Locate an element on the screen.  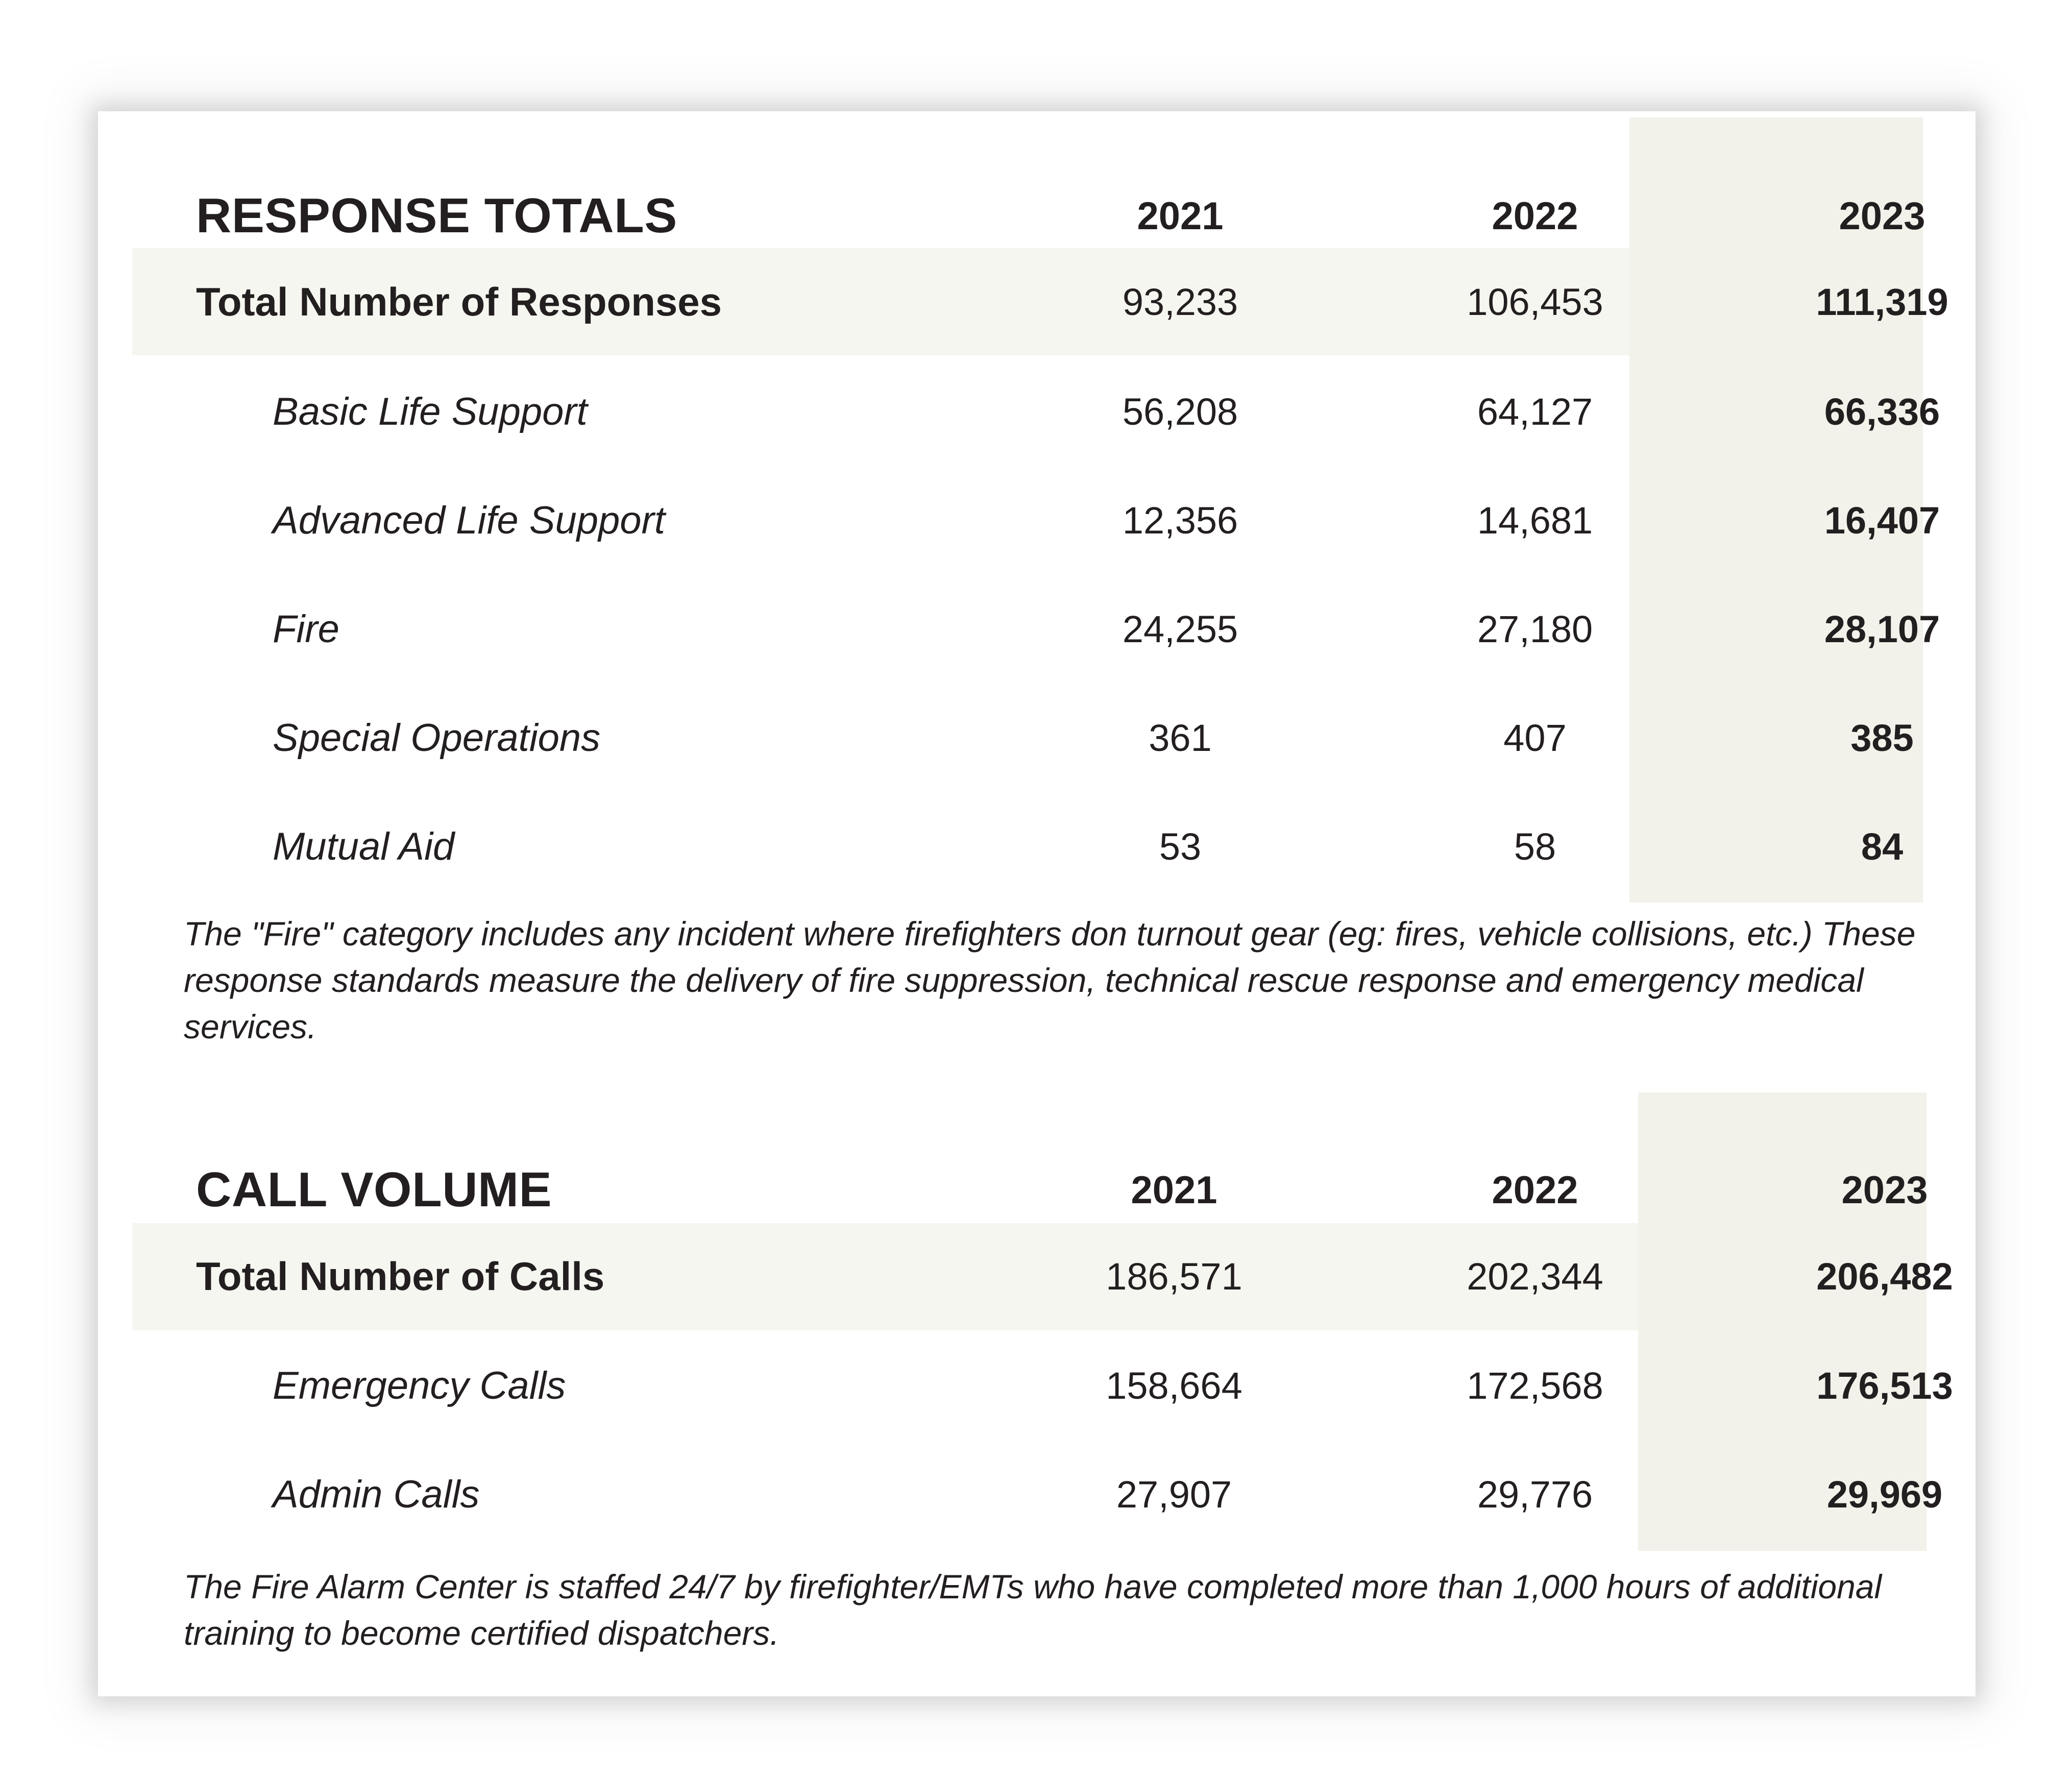
calls-total-2023: 206,482 is located at coordinates (1884, 1276).